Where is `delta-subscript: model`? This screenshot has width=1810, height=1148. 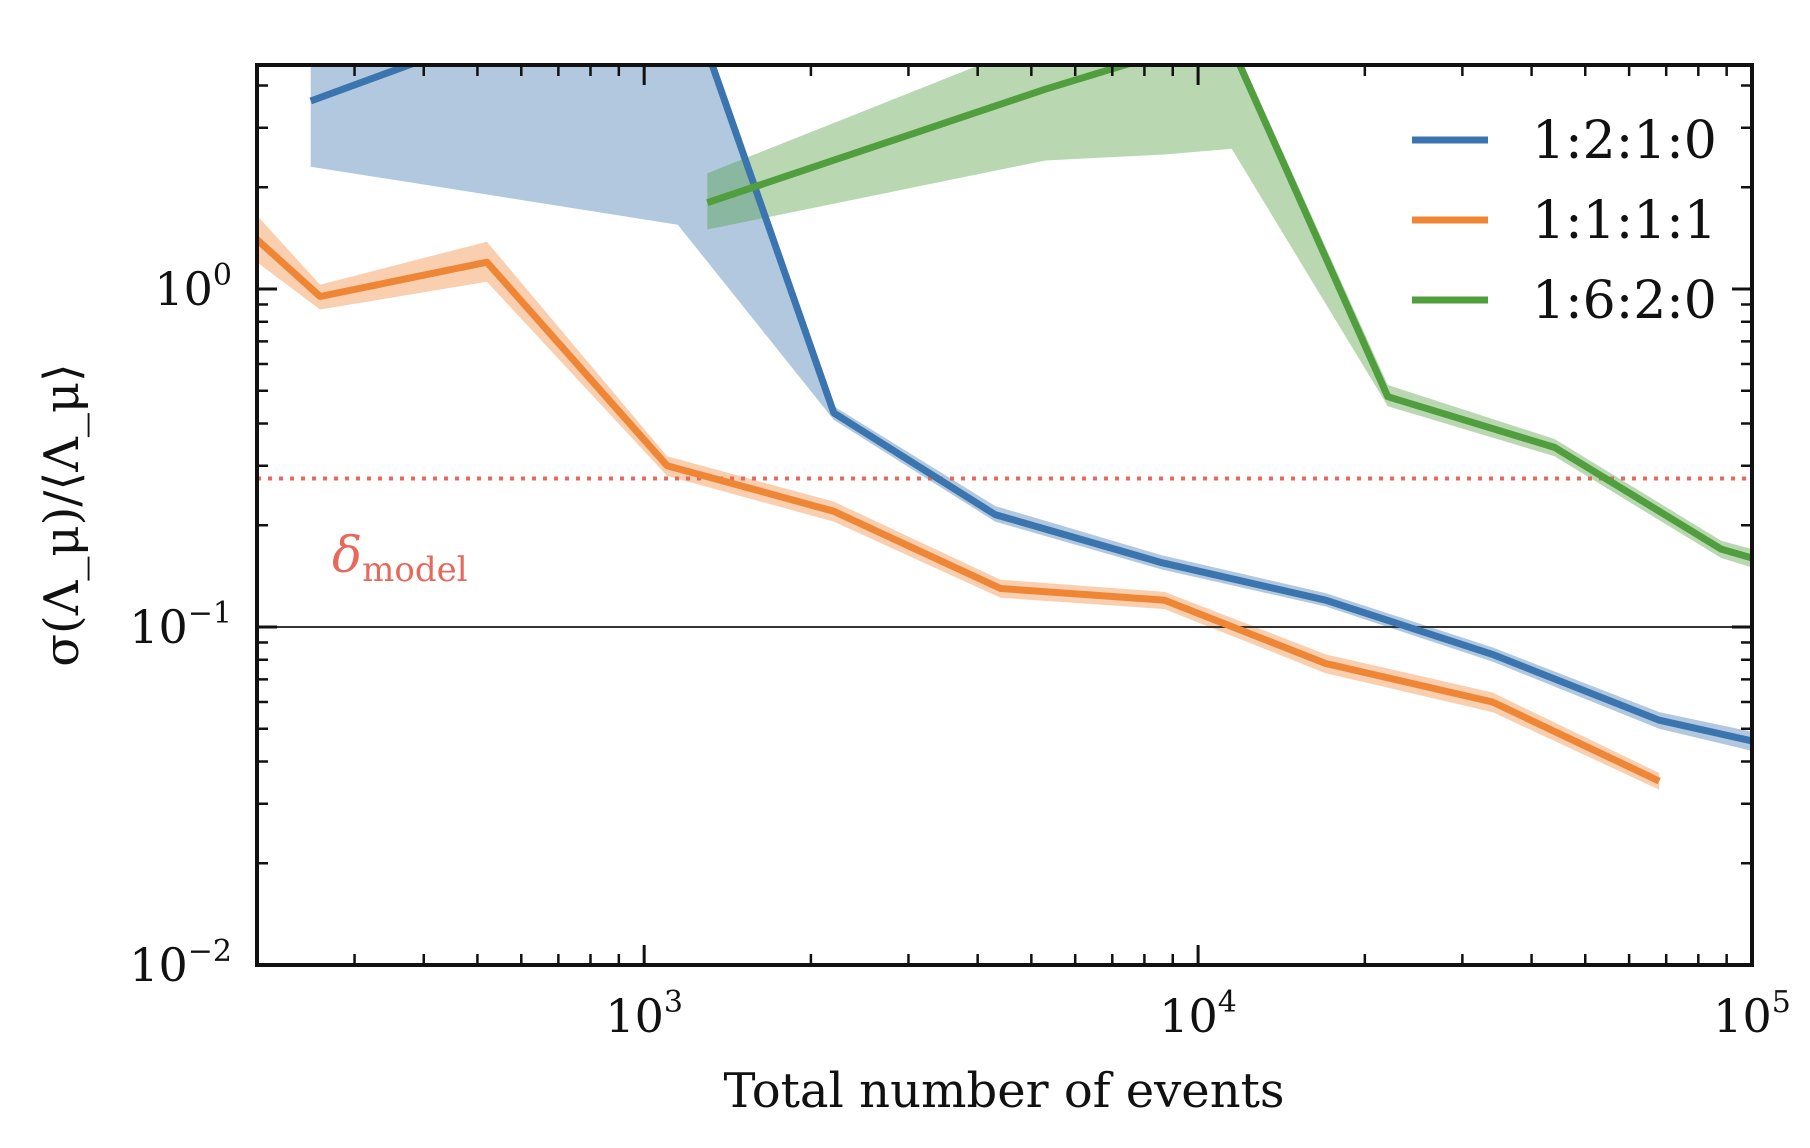 delta-subscript: model is located at coordinates (414, 570).